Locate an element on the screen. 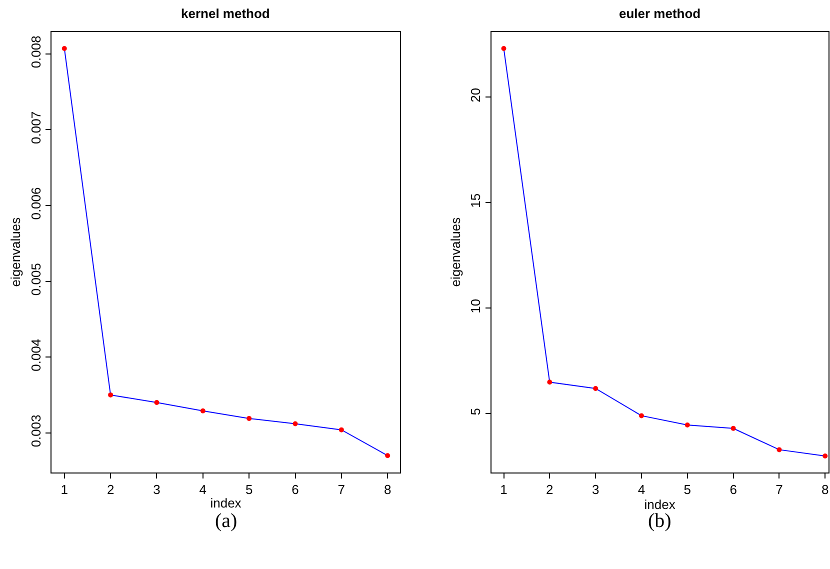 The image size is (830, 569). text: (a) is located at coordinates (226, 521).